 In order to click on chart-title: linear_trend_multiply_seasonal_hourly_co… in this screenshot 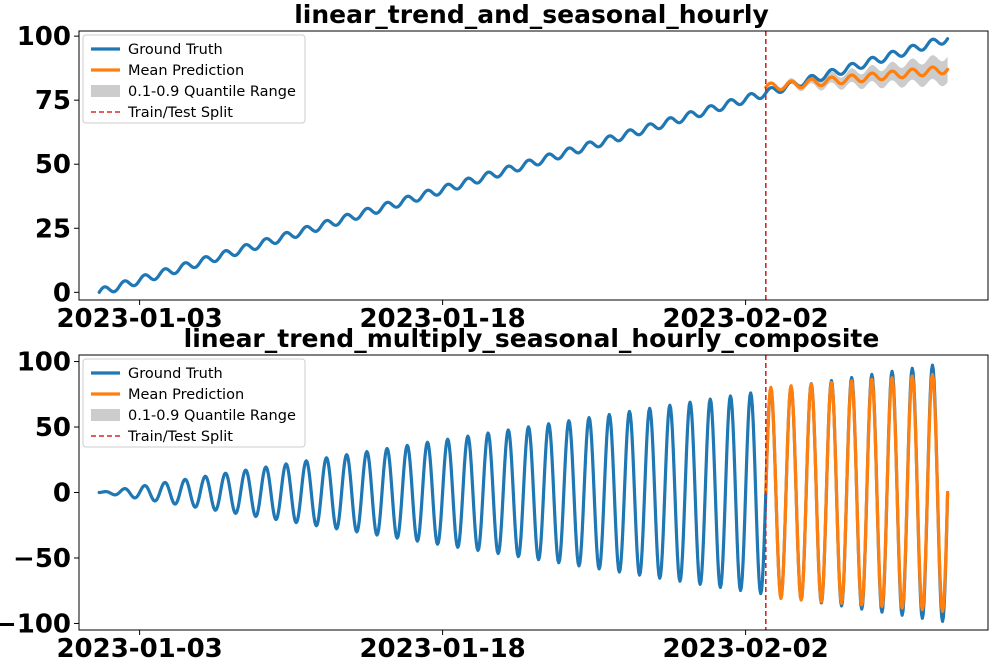, I will do `click(532, 338)`.